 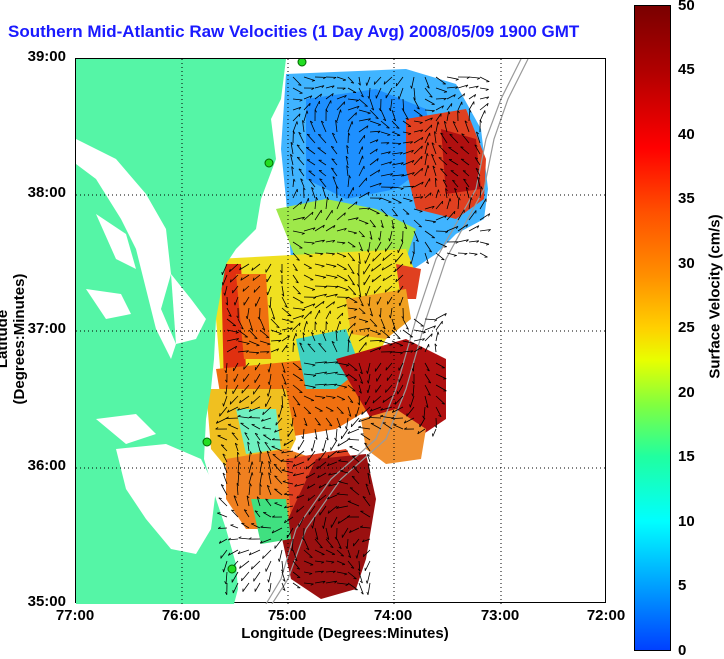 What do you see at coordinates (686, 198) in the screenshot?
I see `colorbar-tick: 35` at bounding box center [686, 198].